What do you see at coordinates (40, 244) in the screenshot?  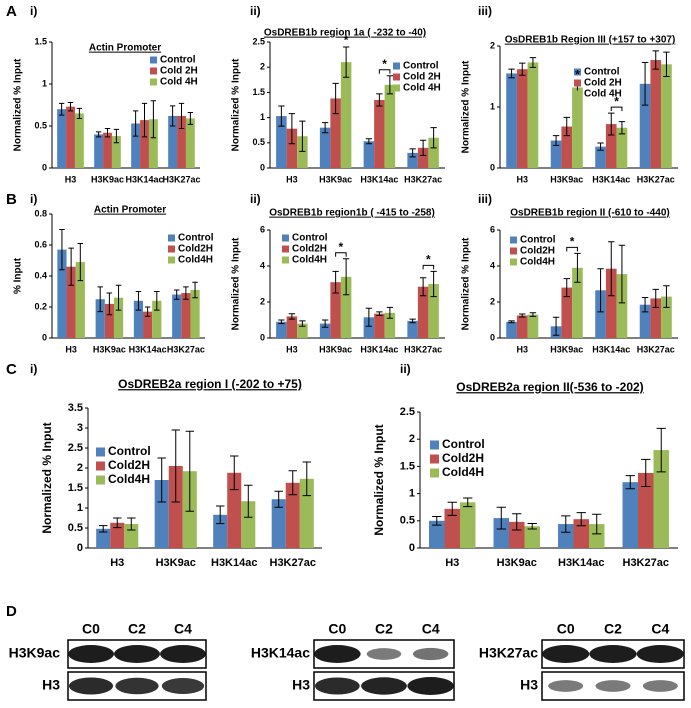 I see `y-tick-label: 0.6` at bounding box center [40, 244].